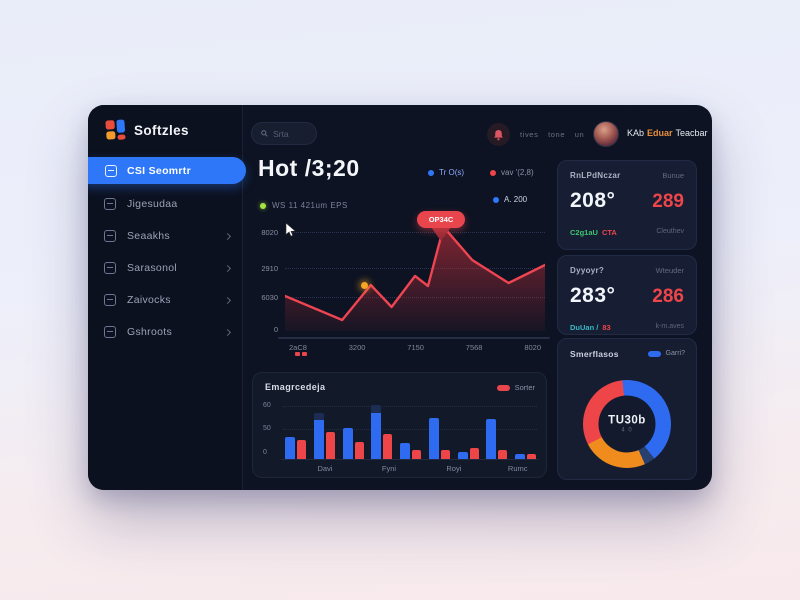 The image size is (800, 600). I want to click on stat-delta-negative: 83, so click(606, 327).